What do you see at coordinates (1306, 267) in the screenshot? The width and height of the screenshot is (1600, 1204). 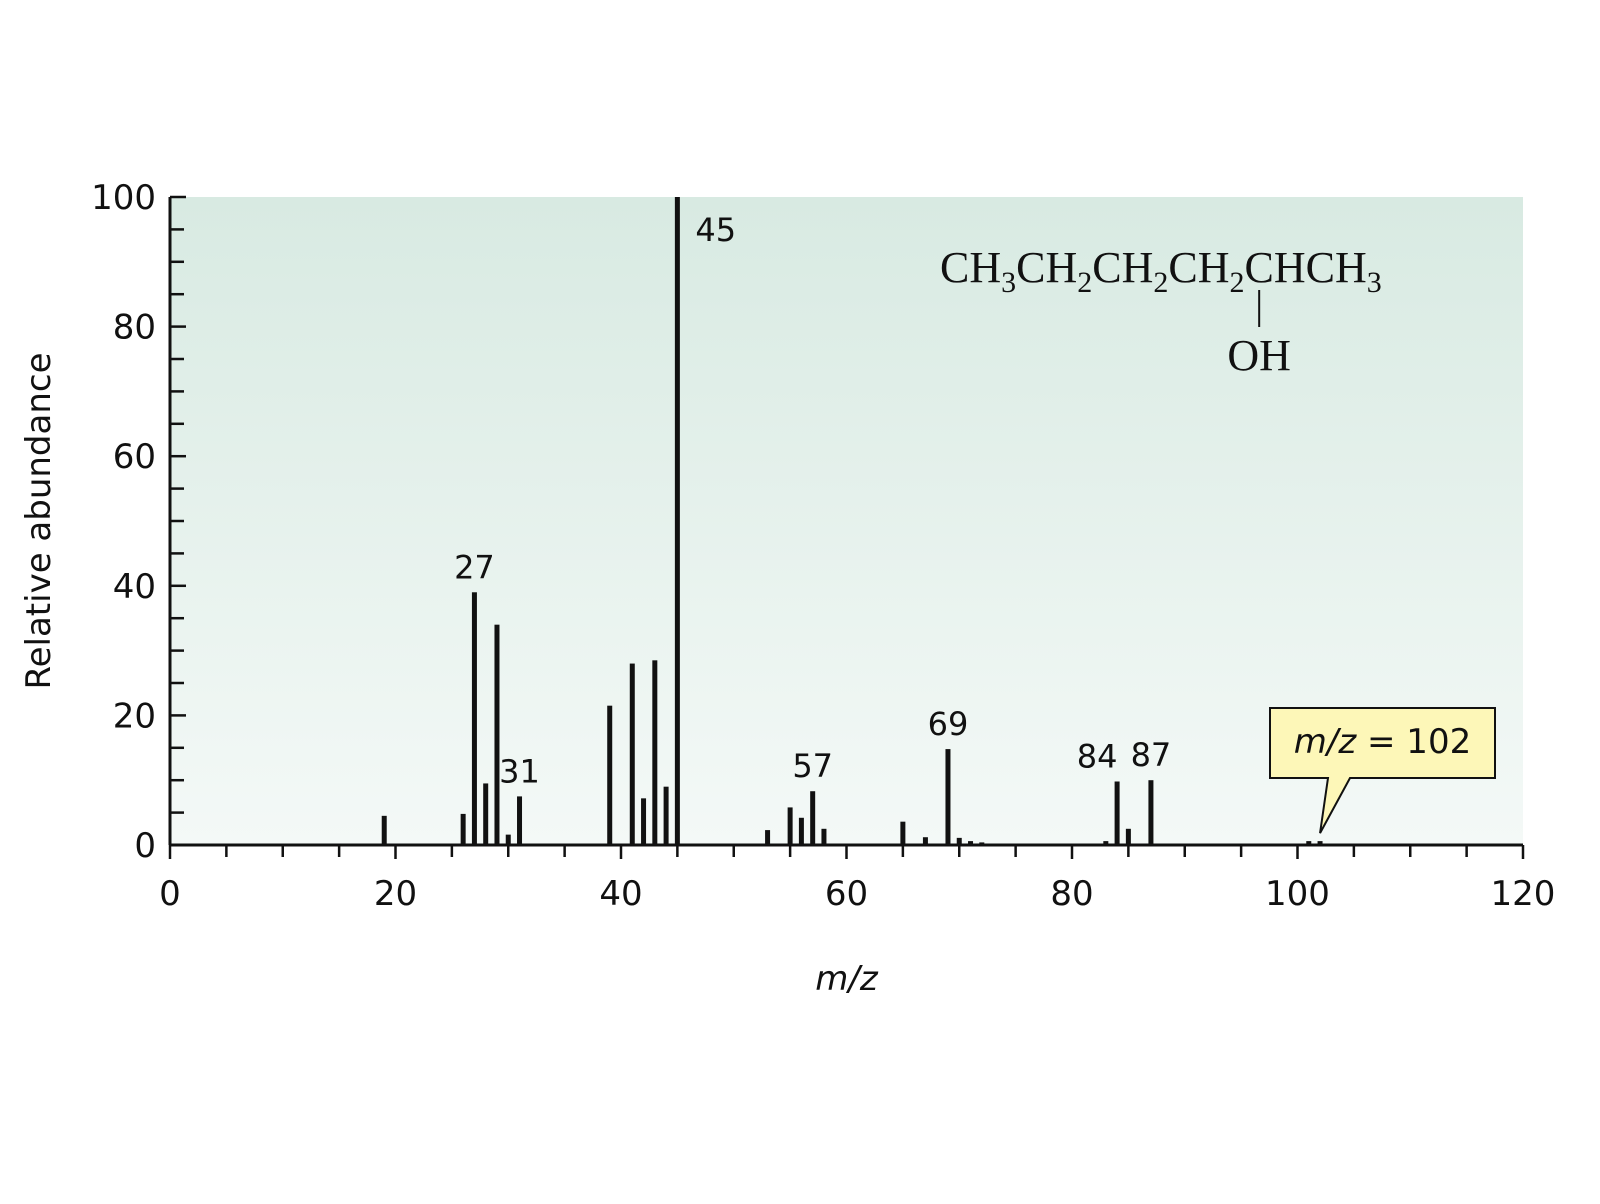 I see `formula-group: CHCH` at bounding box center [1306, 267].